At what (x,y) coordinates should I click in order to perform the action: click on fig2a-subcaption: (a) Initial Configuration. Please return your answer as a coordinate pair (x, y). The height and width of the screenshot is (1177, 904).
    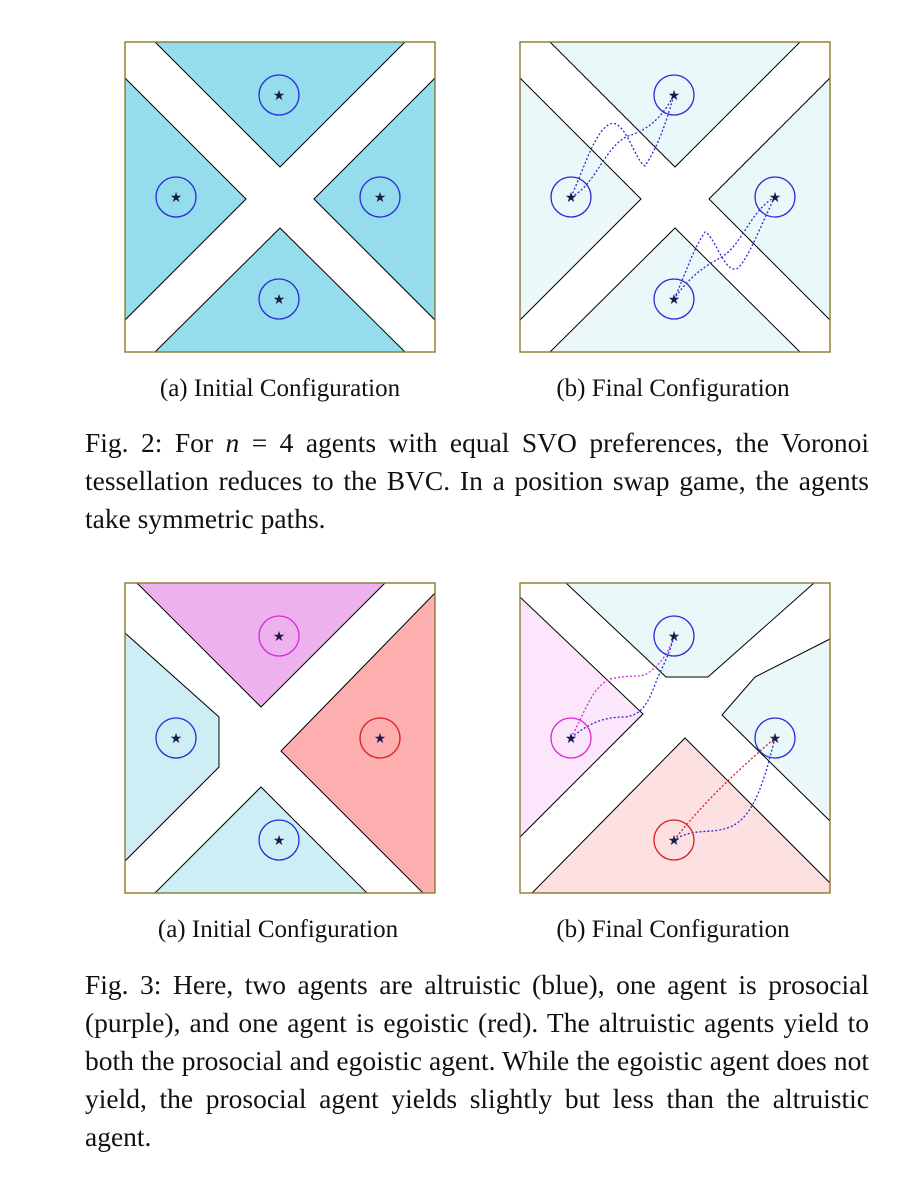
    Looking at the image, I should click on (280, 388).